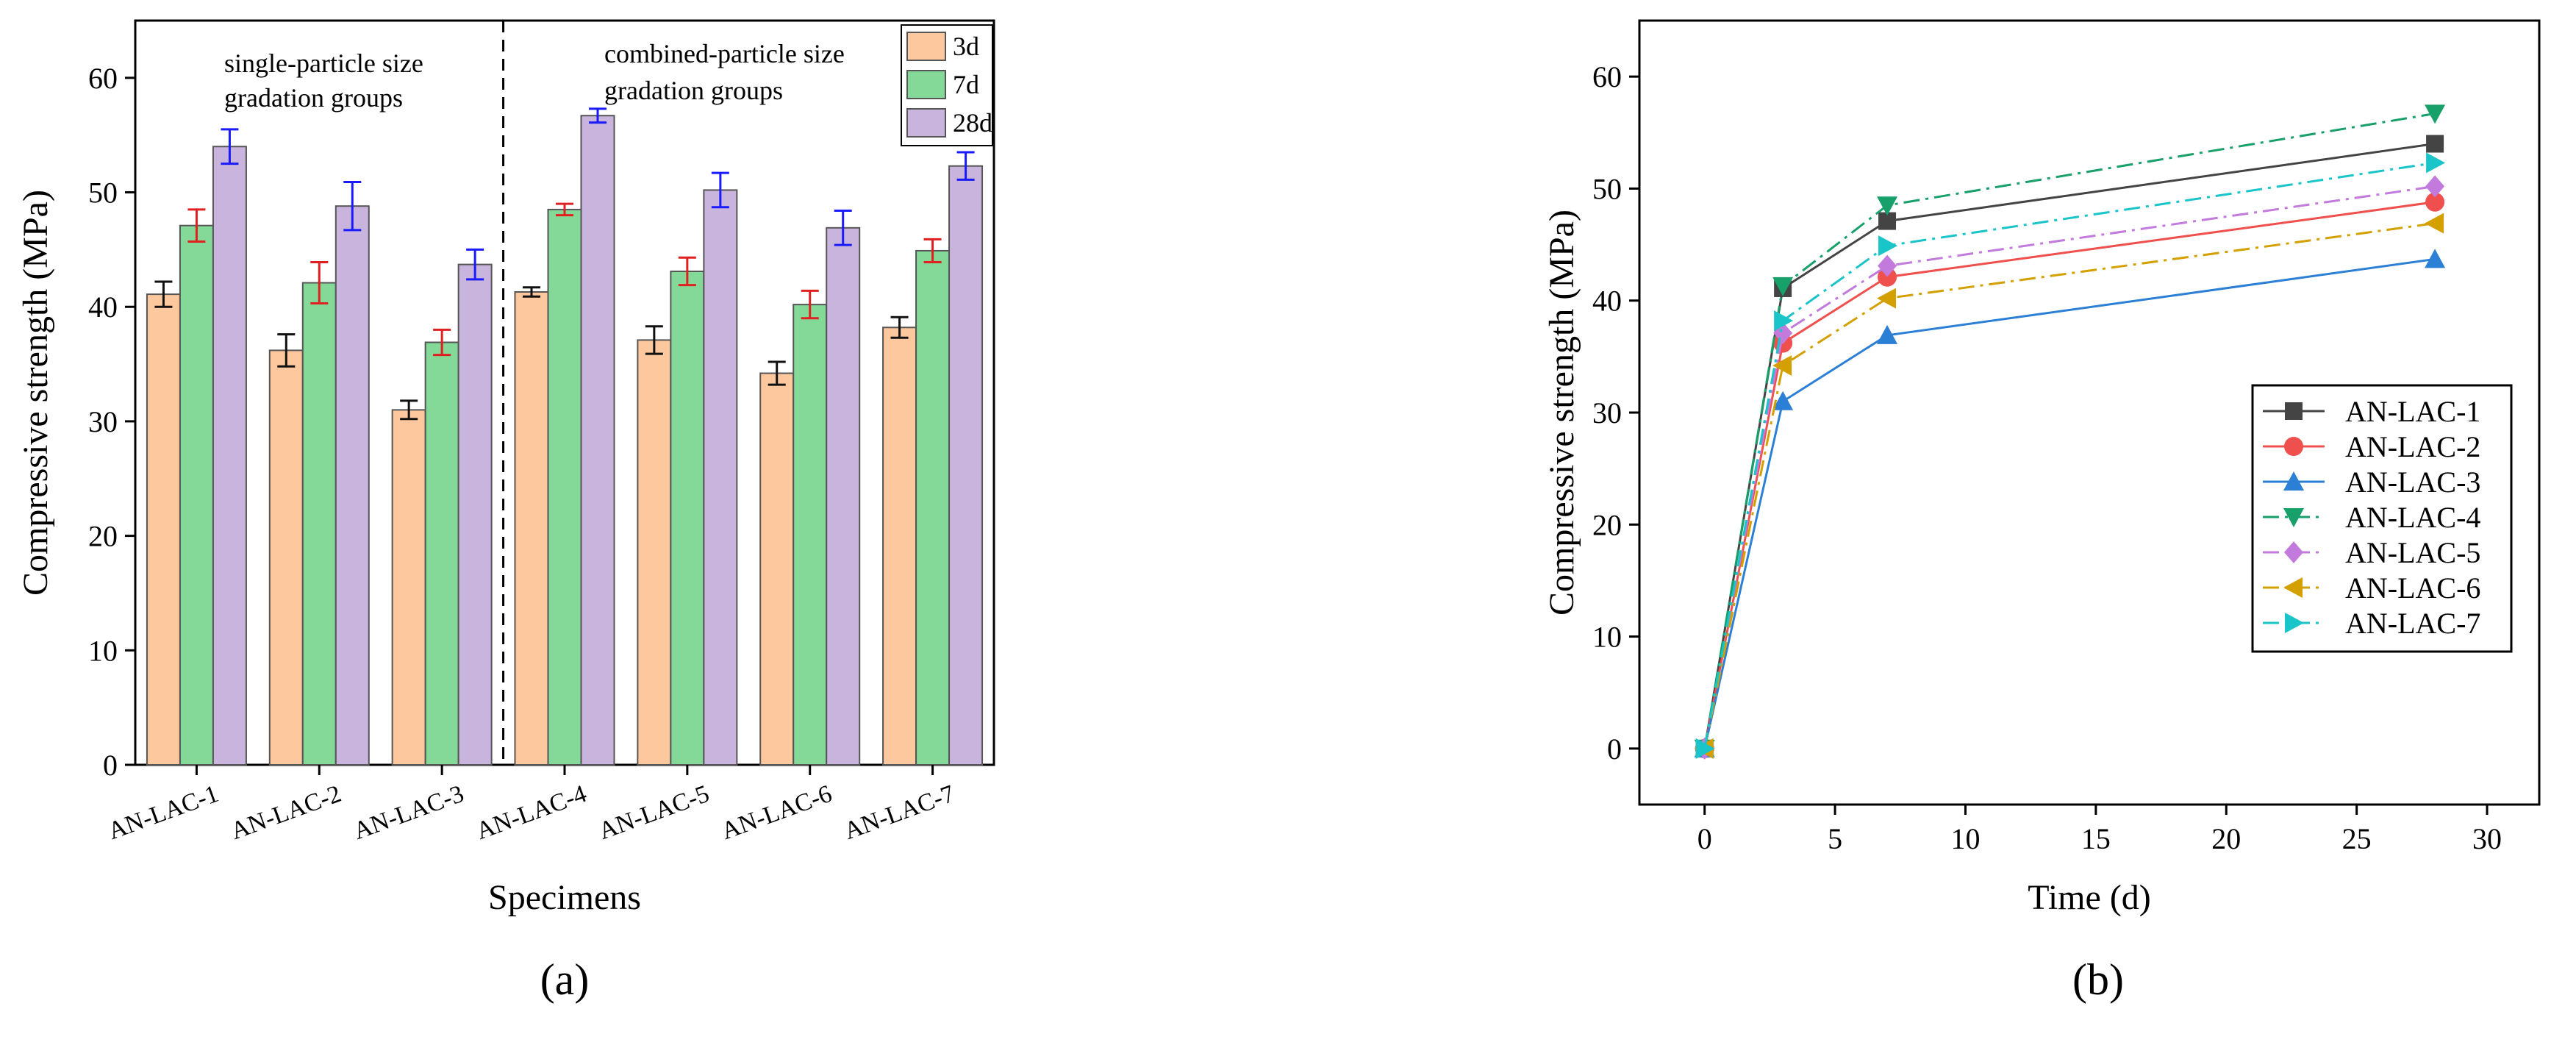 The height and width of the screenshot is (1059, 2576). What do you see at coordinates (531, 813) in the screenshot?
I see `x-tick-label-a: AN-LAC-4` at bounding box center [531, 813].